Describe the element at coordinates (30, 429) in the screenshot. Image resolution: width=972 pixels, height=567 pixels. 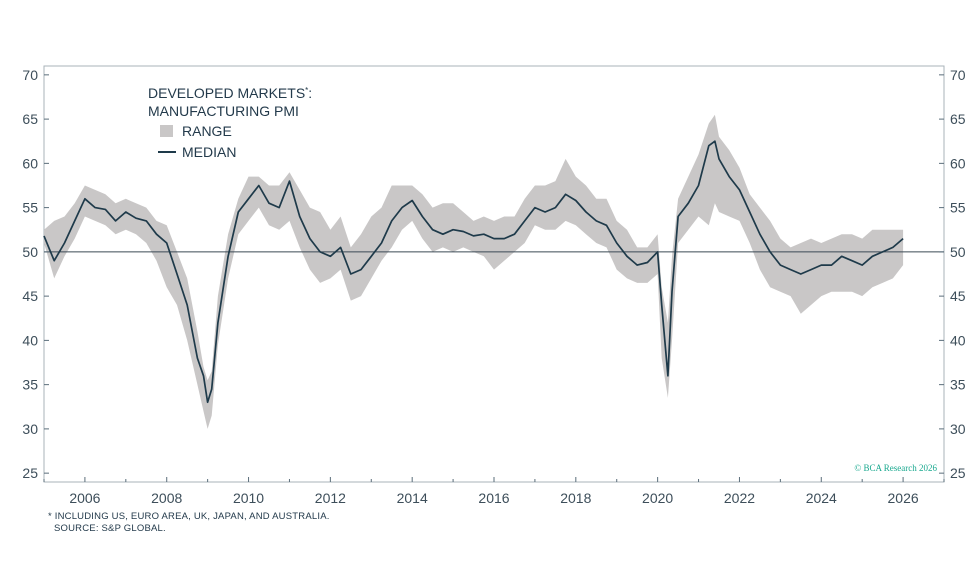
I see `y-tick-label-left: 30` at that location.